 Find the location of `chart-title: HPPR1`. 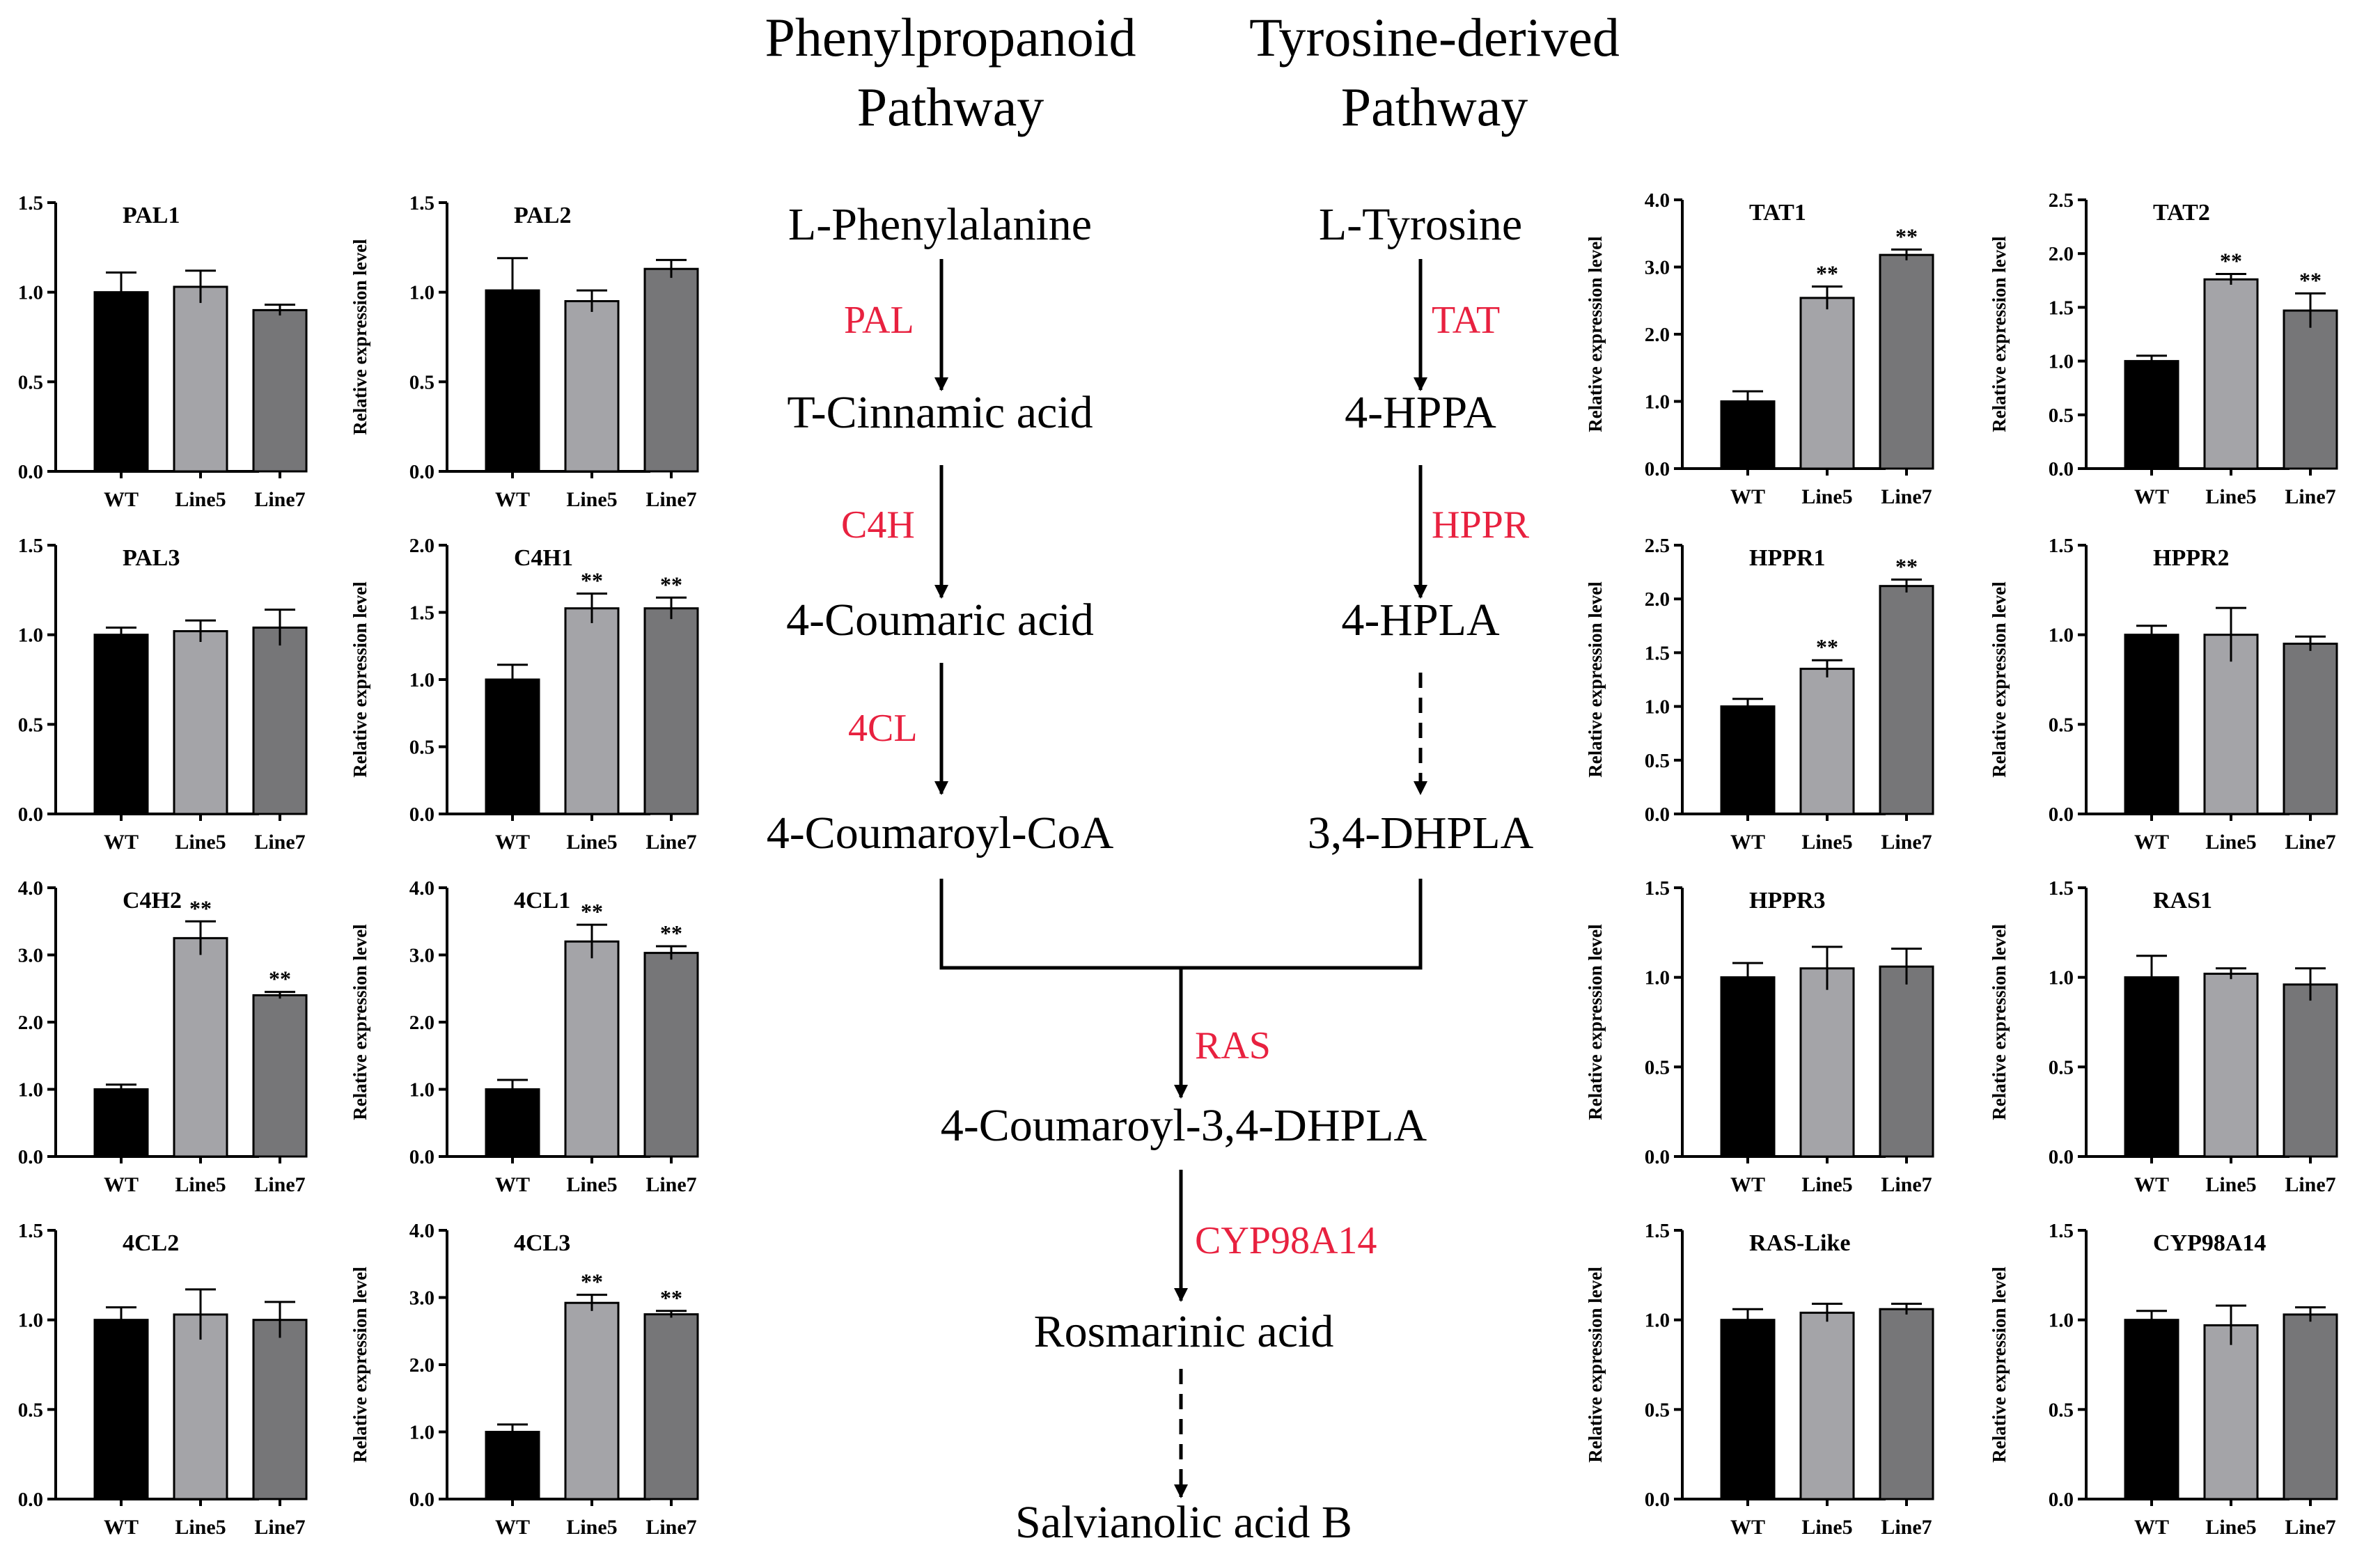

chart-title: HPPR1 is located at coordinates (1787, 558).